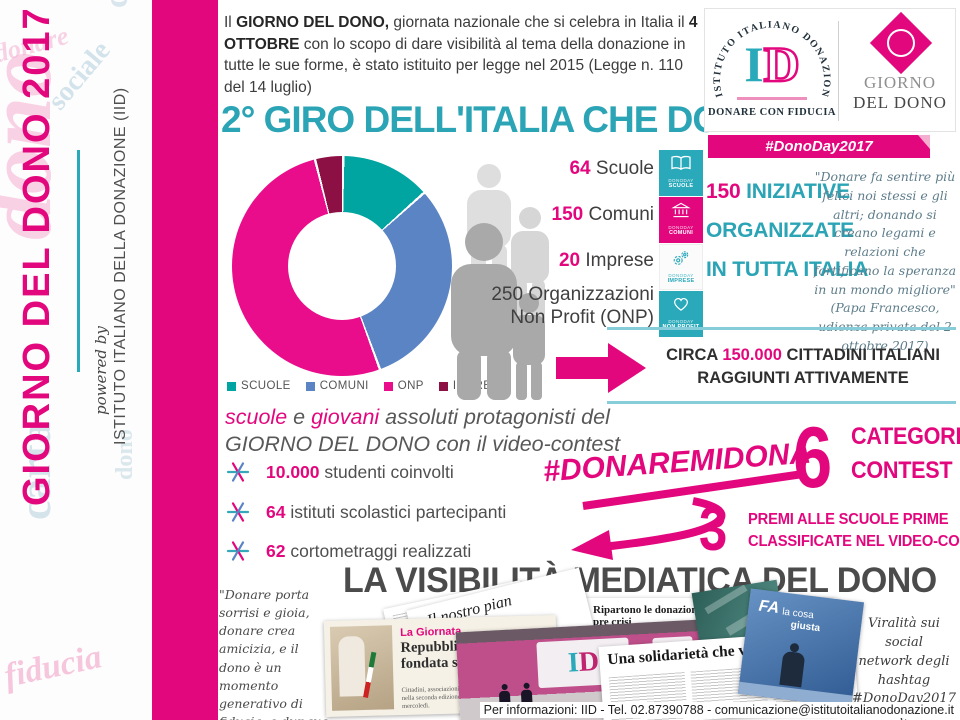 Image resolution: width=960 pixels, height=720 pixels. What do you see at coordinates (313, 22) in the screenshot?
I see `intro-bold: GIORNO DEL DONO,` at bounding box center [313, 22].